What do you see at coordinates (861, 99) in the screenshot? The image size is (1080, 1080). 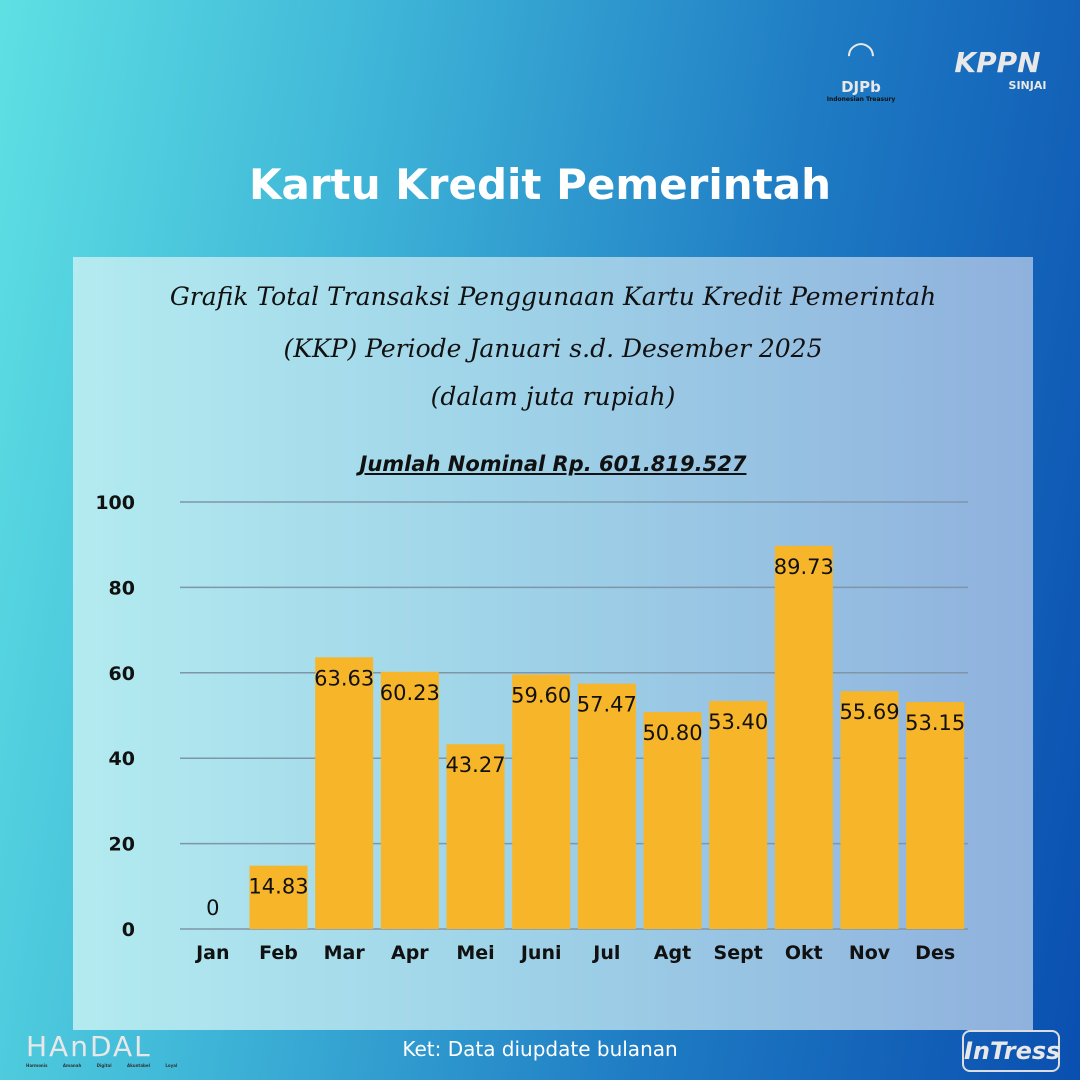 I see `djpb-subtext: Indonesian Treasury` at bounding box center [861, 99].